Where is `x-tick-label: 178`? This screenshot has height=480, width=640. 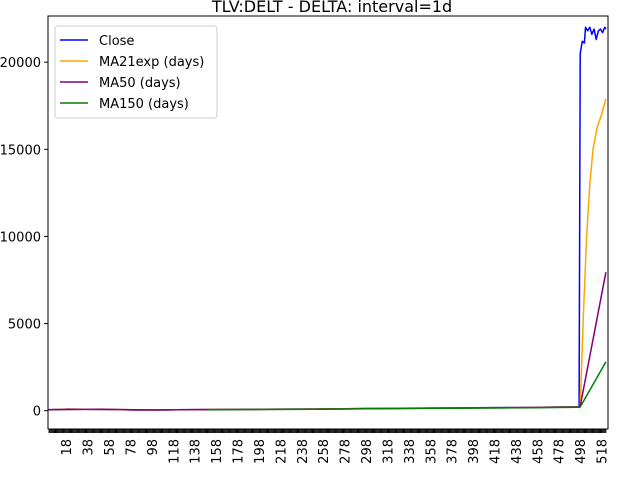
x-tick-label: 178 is located at coordinates (239, 451).